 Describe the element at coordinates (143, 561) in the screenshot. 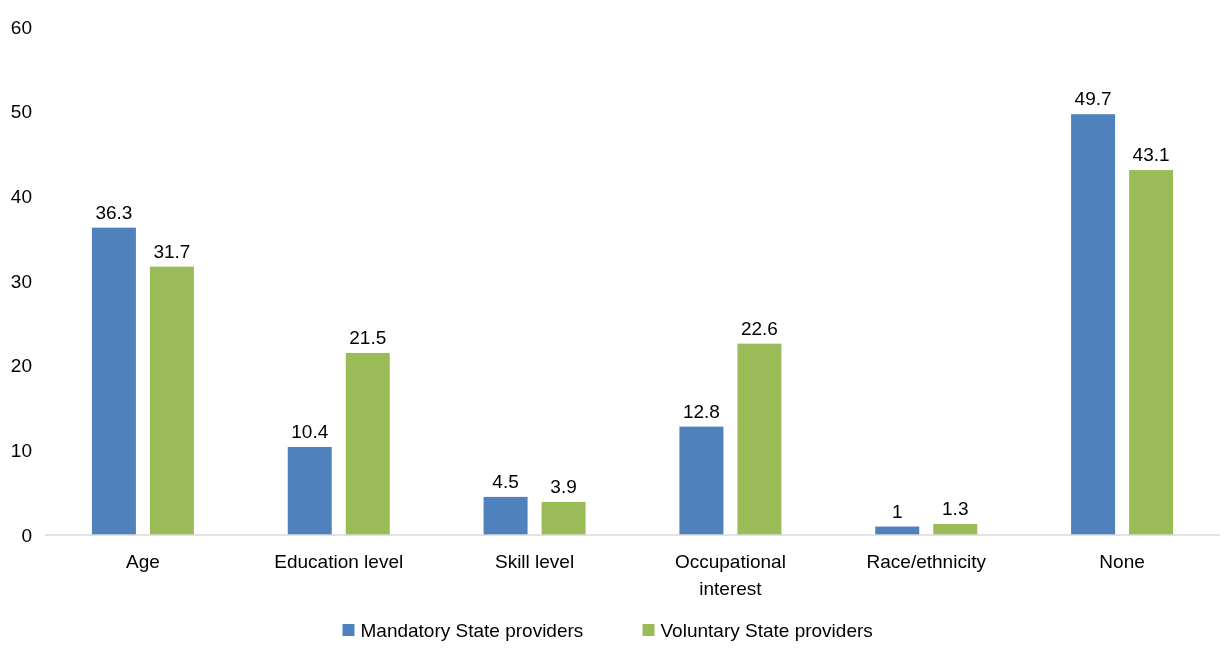

I see `x-tick-label: Age` at that location.